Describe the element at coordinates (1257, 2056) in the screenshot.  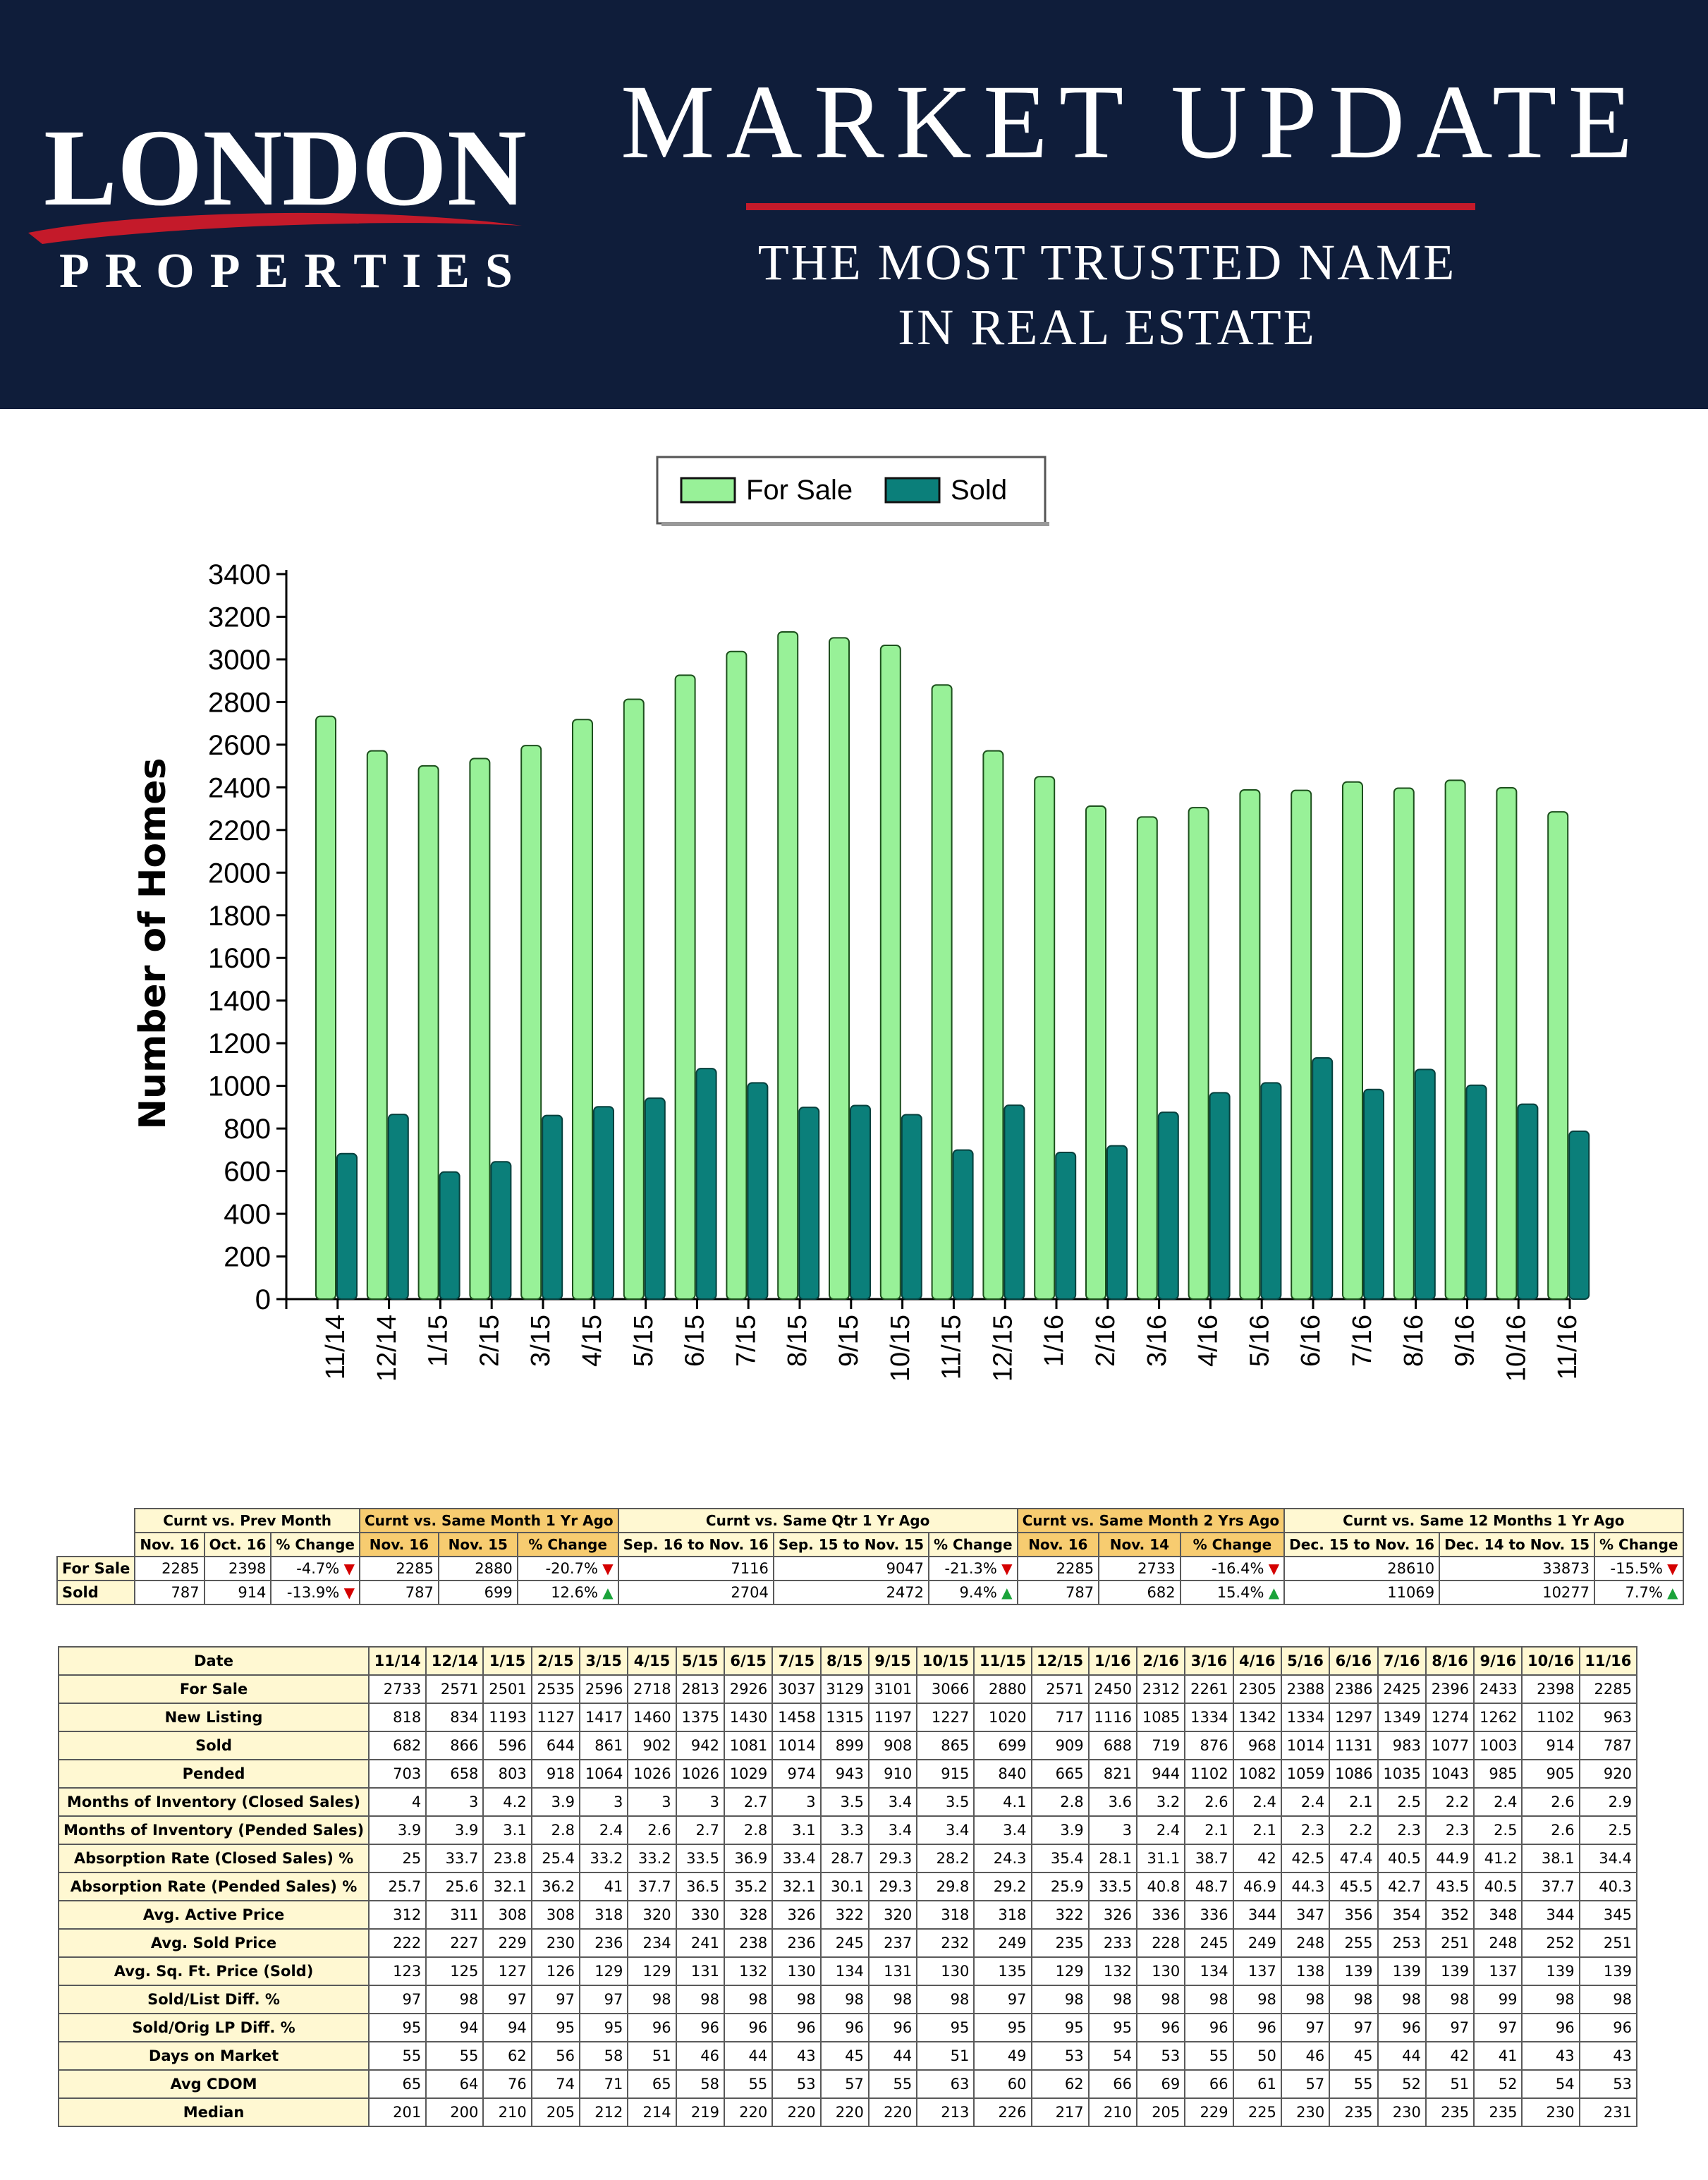
I see `detail-cell: 50` at that location.